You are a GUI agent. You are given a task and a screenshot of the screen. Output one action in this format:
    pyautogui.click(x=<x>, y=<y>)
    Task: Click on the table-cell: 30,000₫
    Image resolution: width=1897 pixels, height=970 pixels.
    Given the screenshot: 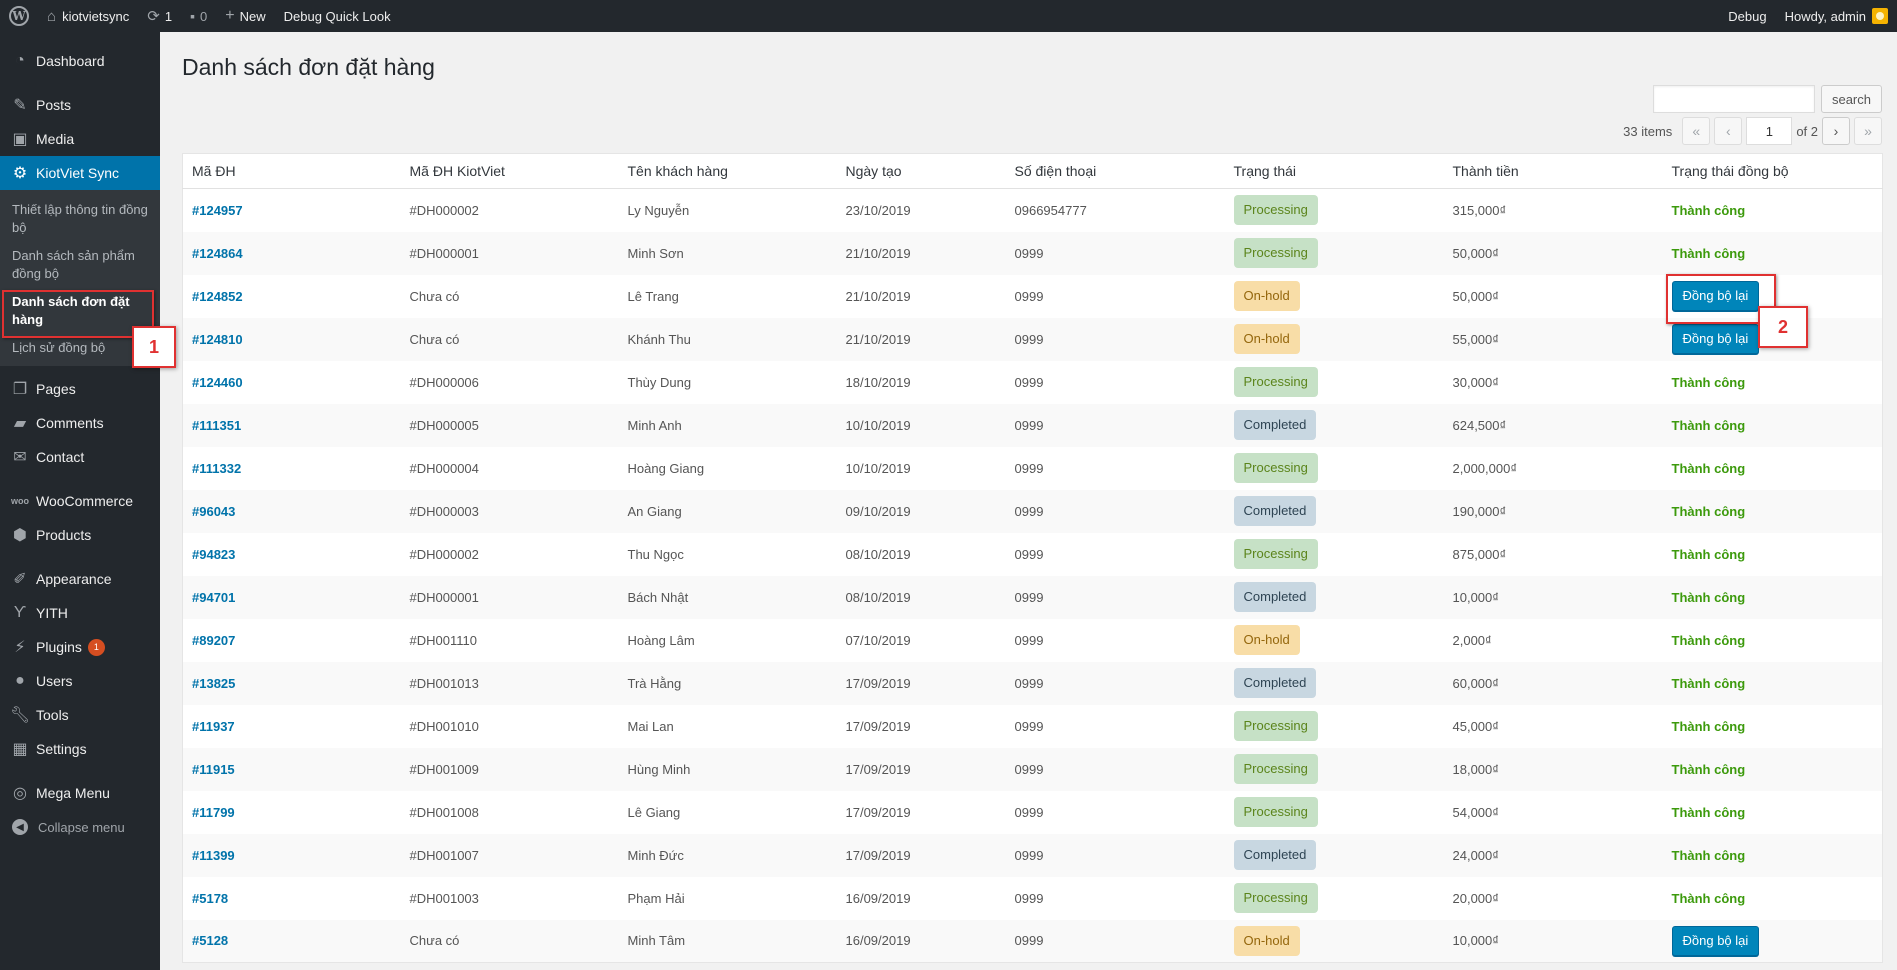 What is the action you would take?
    pyautogui.click(x=1553, y=382)
    